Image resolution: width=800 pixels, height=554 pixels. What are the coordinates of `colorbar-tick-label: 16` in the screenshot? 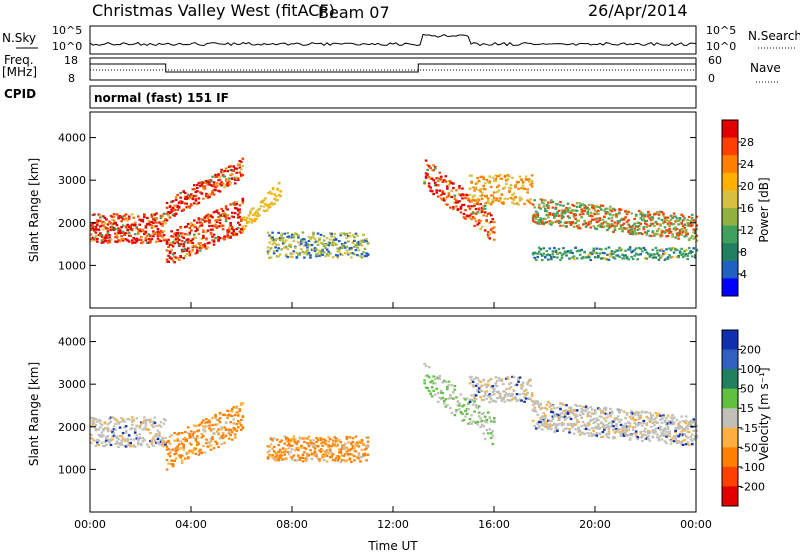 It's located at (747, 208).